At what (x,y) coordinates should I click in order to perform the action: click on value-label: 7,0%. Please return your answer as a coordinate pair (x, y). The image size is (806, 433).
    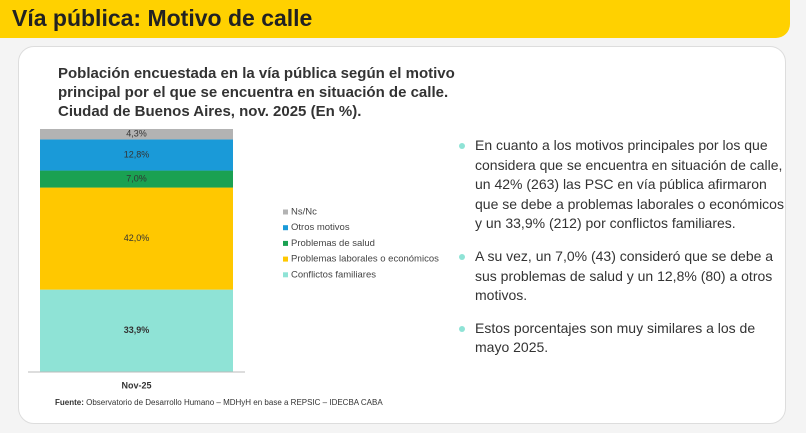
    Looking at the image, I should click on (136, 178).